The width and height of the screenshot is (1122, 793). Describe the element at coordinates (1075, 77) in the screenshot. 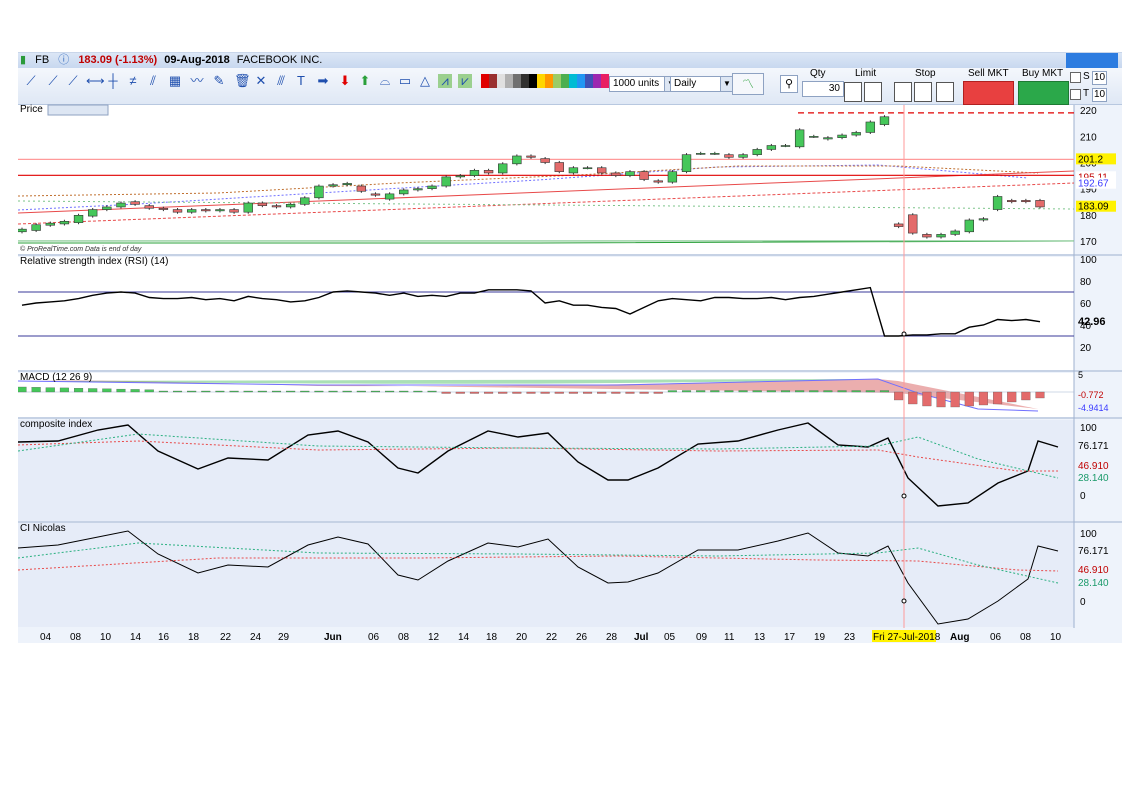

I see `s-checkbox` at that location.